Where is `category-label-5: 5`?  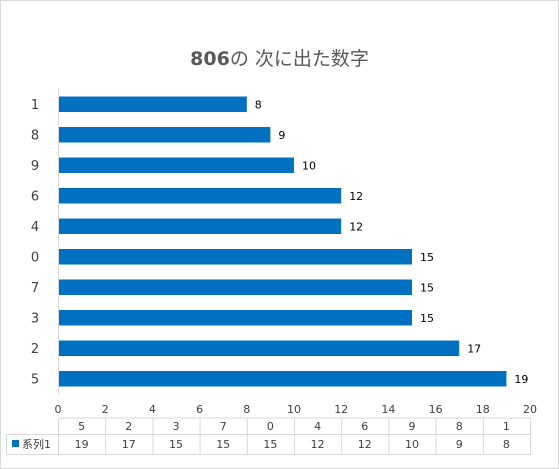 category-label-5: 5 is located at coordinates (35, 379).